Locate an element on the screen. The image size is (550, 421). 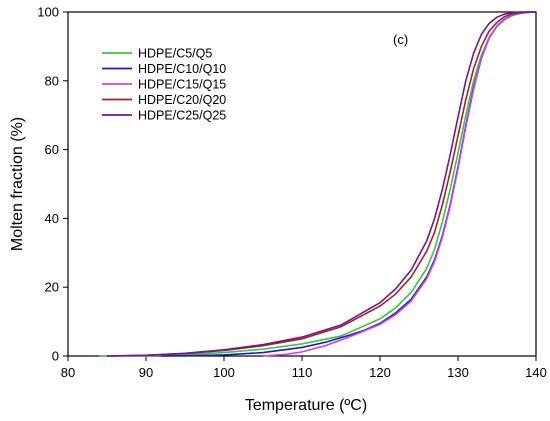
panel-label: (c) is located at coordinates (400, 39).